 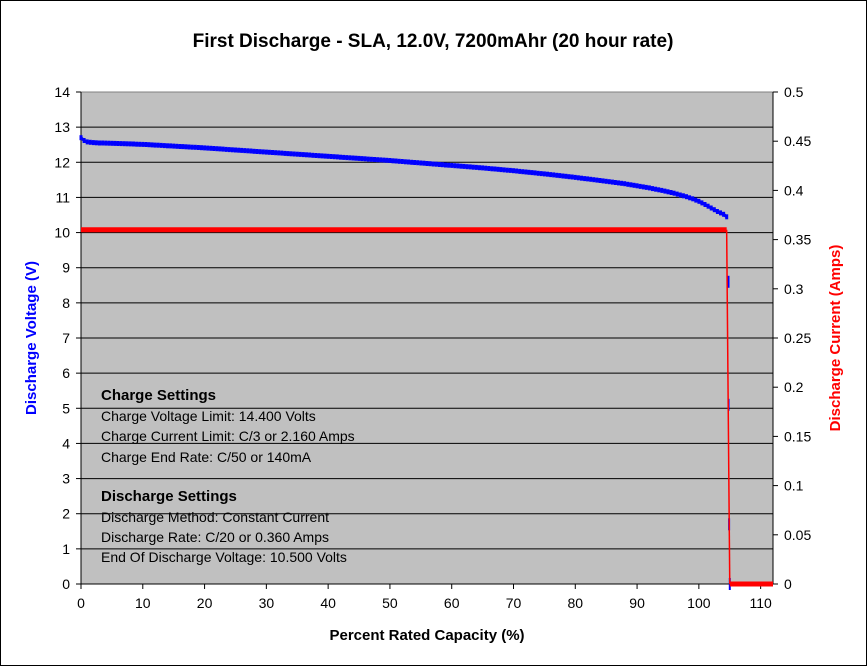 I want to click on charge-settings-title: Charge Settings, so click(x=158, y=395).